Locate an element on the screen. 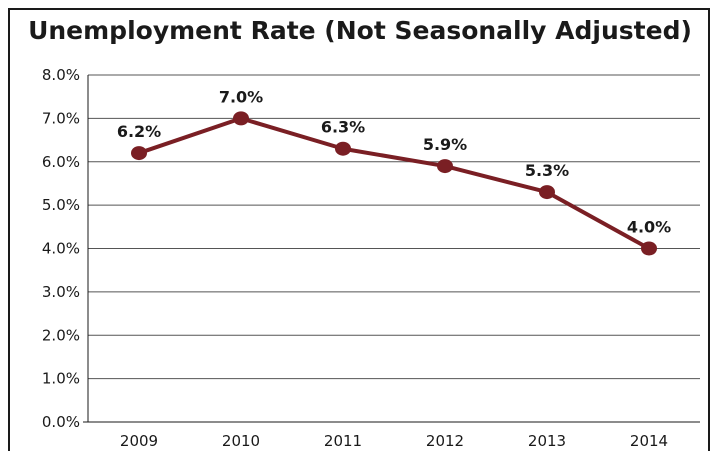 This screenshot has height=451, width=720. y-tick-label: 1.0% is located at coordinates (61, 379).